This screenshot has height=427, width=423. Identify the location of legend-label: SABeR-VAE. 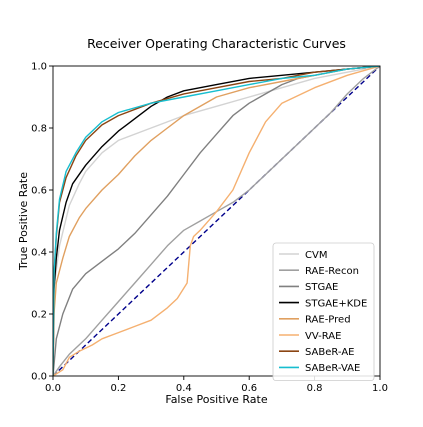
(332, 368).